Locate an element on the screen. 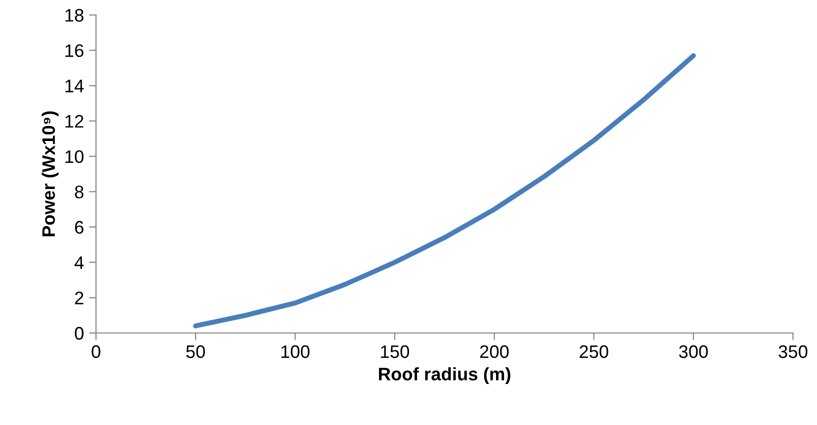 This screenshot has height=425, width=817. y-tick-label: 8 is located at coordinates (79, 192).